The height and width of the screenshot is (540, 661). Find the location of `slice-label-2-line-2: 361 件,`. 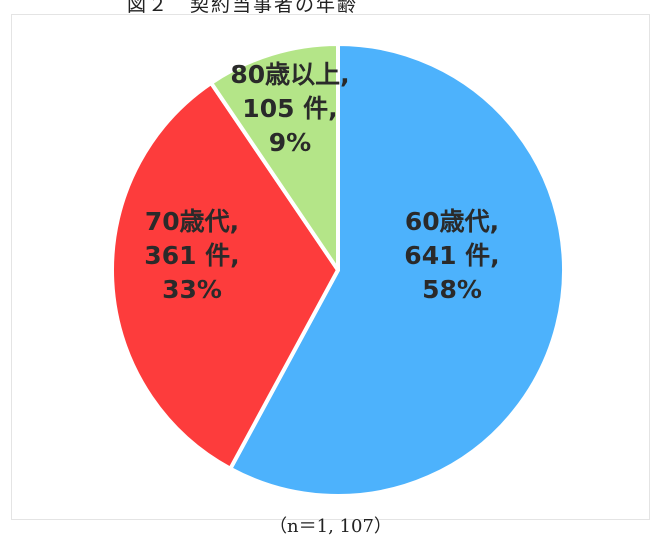

slice-label-2-line-2: 361 件, is located at coordinates (191, 255).